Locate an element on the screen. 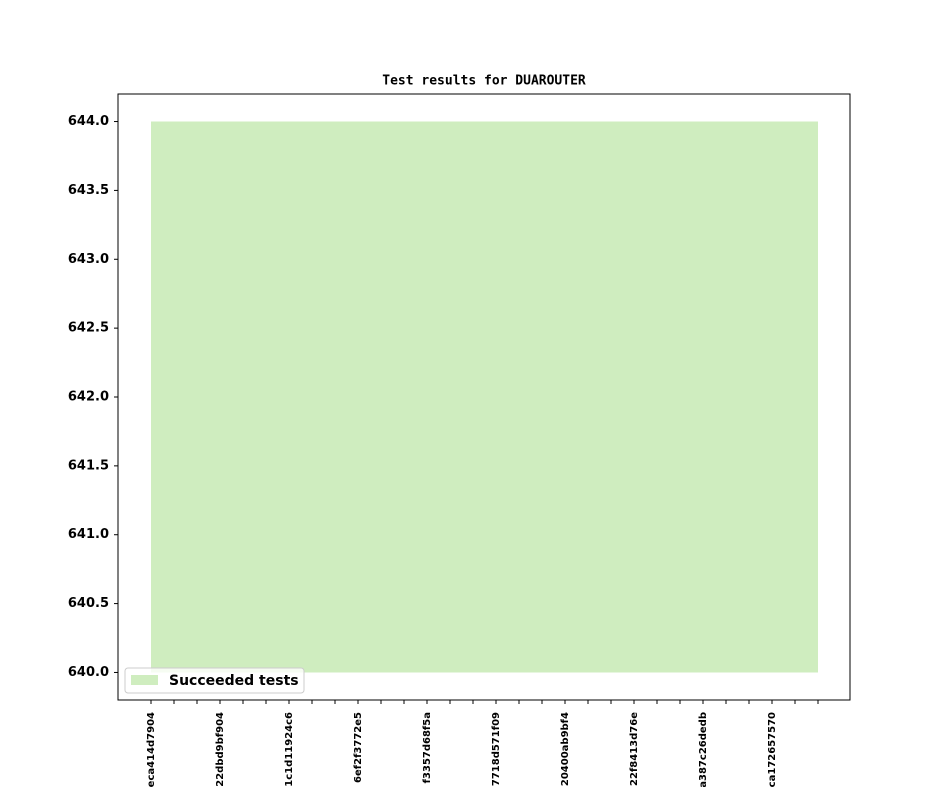 The height and width of the screenshot is (787, 944). y-tick-label: 642.0 is located at coordinates (88, 397).